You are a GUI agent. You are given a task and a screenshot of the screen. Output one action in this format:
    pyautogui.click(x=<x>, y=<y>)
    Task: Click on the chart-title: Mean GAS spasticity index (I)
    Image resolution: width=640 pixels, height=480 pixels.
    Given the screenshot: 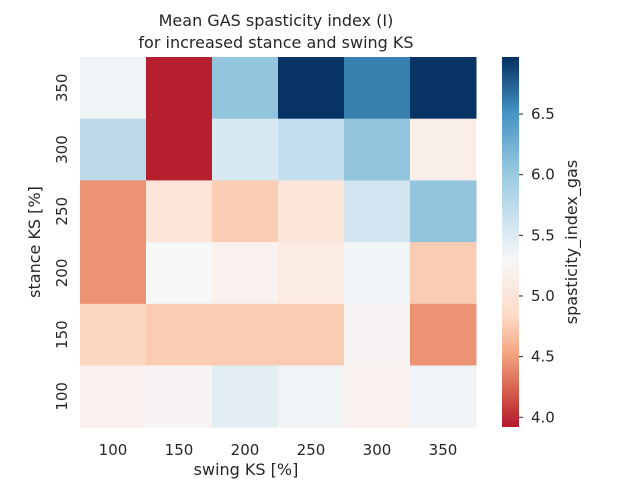 What is the action you would take?
    pyautogui.click(x=276, y=20)
    